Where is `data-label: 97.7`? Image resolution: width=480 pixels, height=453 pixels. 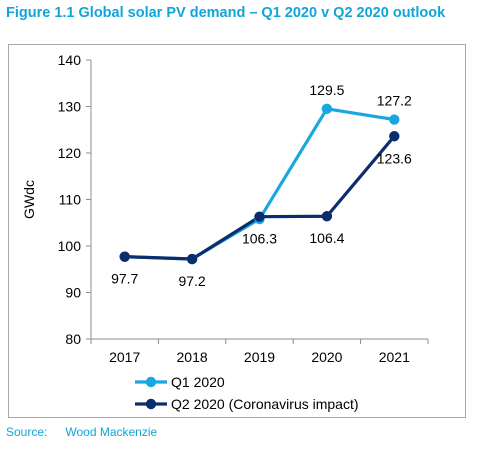 data-label: 97.7 is located at coordinates (124, 279).